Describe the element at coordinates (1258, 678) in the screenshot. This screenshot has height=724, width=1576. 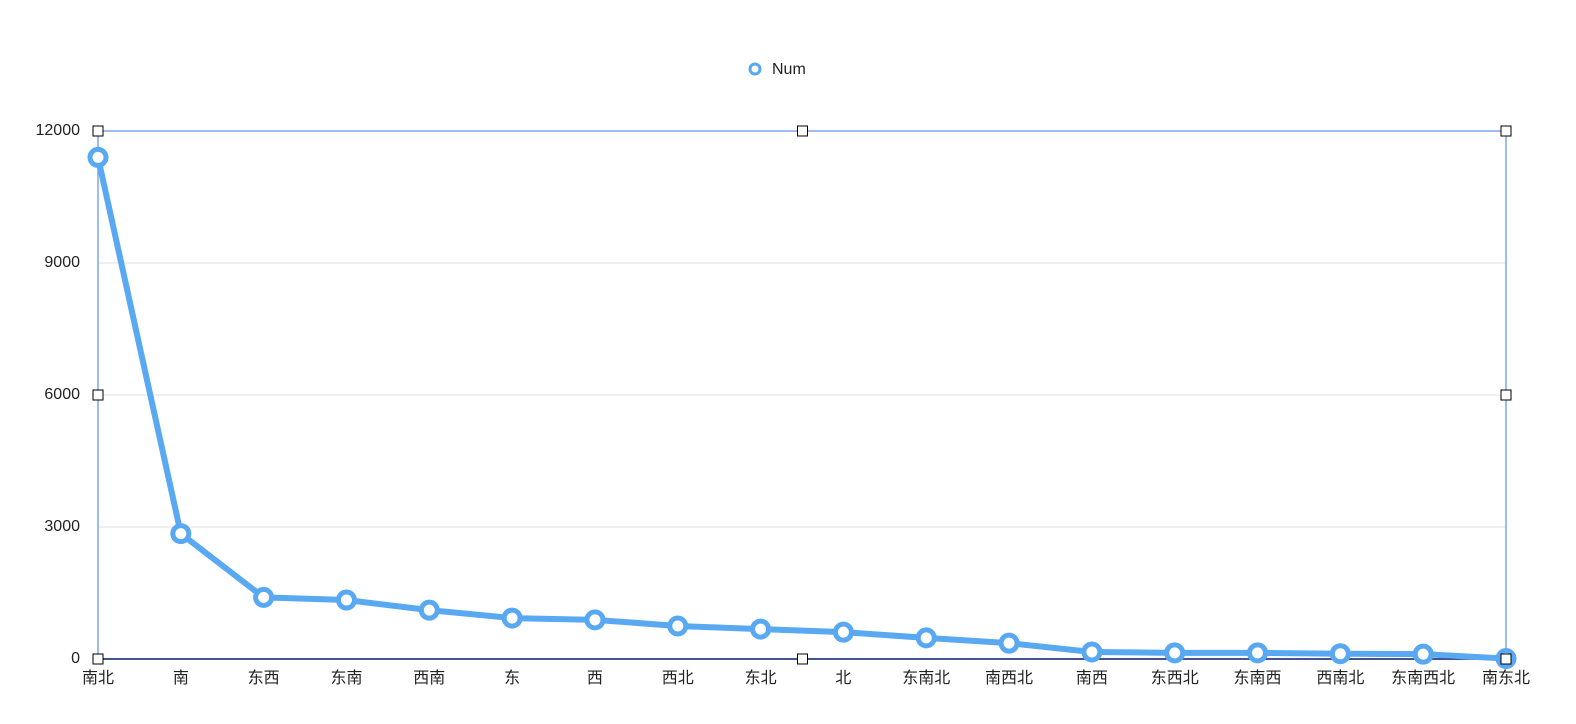
I see `x-tick-label: 东南西` at that location.